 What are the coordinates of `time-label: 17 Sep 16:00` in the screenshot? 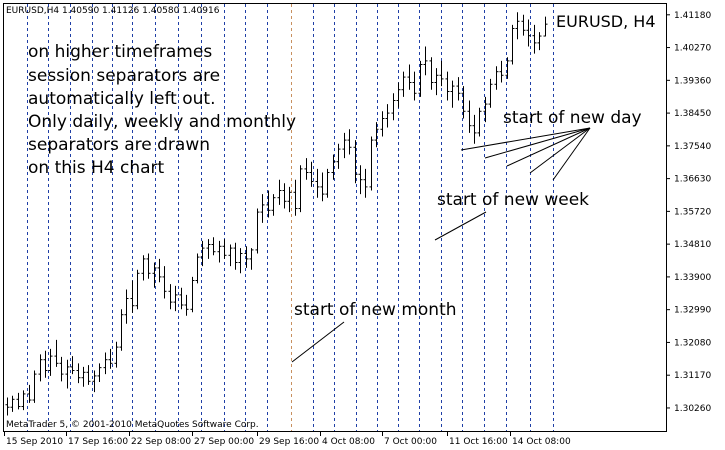 It's located at (98, 442).